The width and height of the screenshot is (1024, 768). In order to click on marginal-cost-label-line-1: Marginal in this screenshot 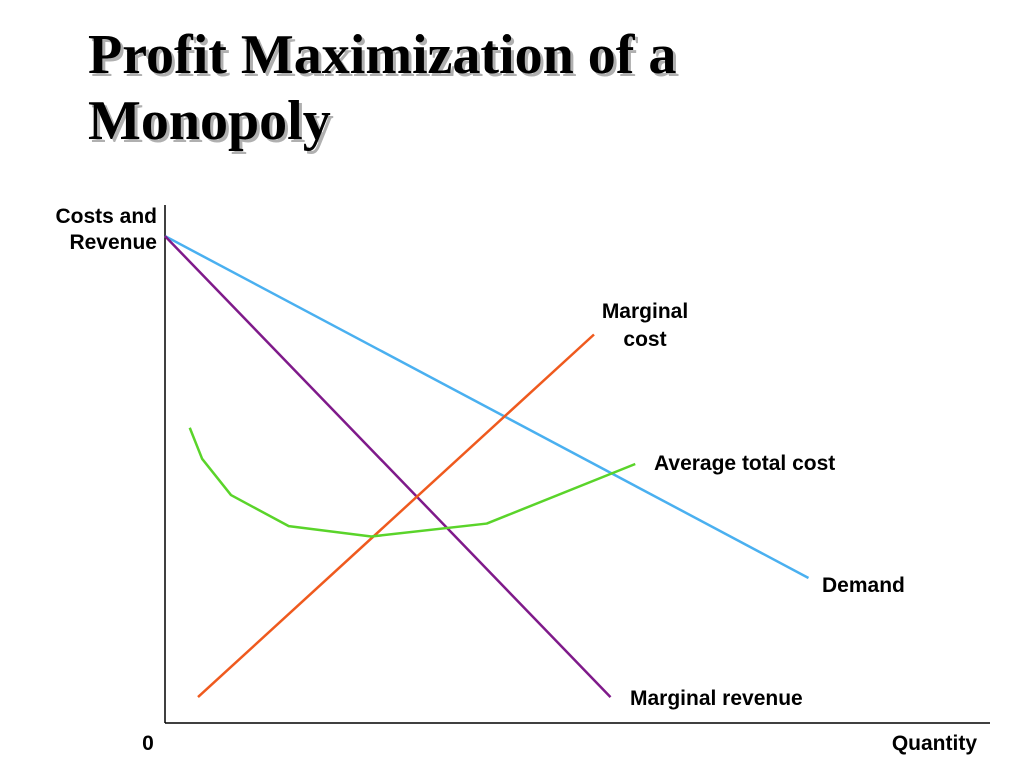, I will do `click(645, 311)`.